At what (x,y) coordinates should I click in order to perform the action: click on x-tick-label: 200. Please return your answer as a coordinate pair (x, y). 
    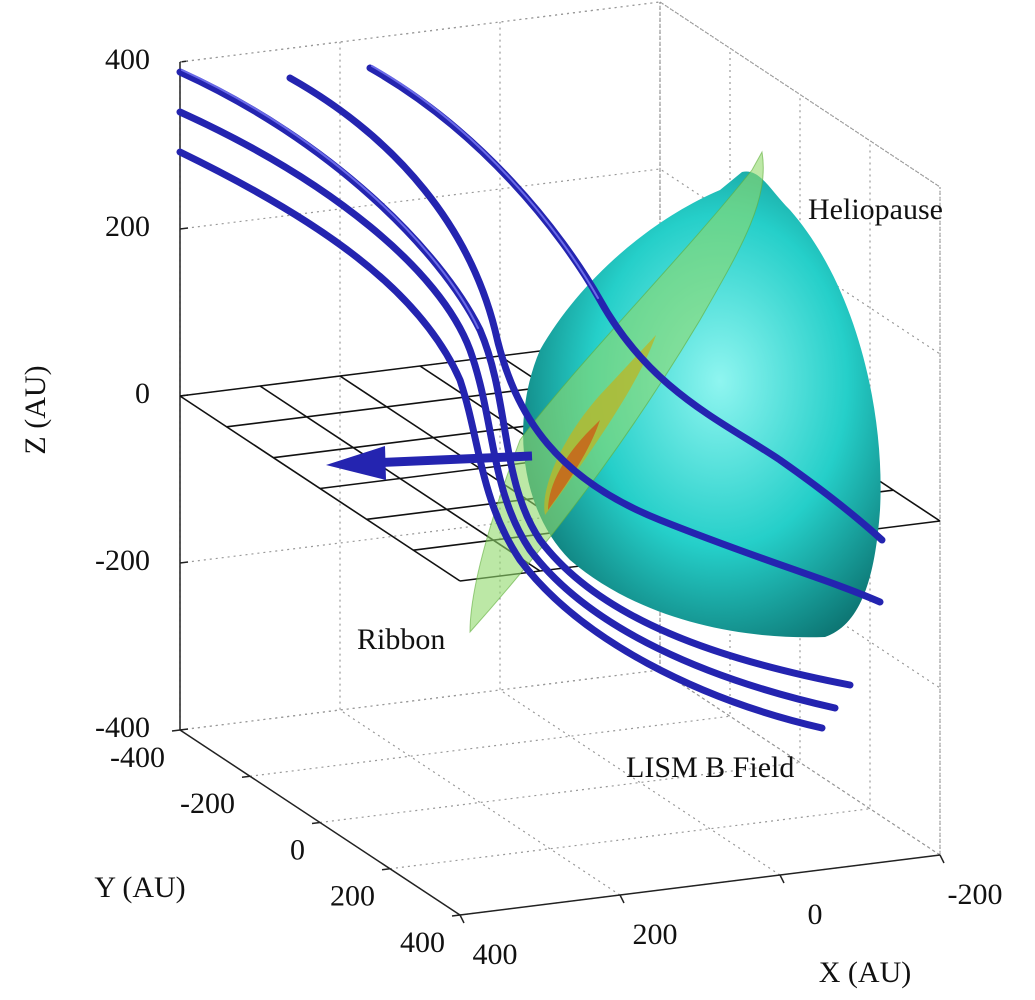
    Looking at the image, I should click on (655, 934).